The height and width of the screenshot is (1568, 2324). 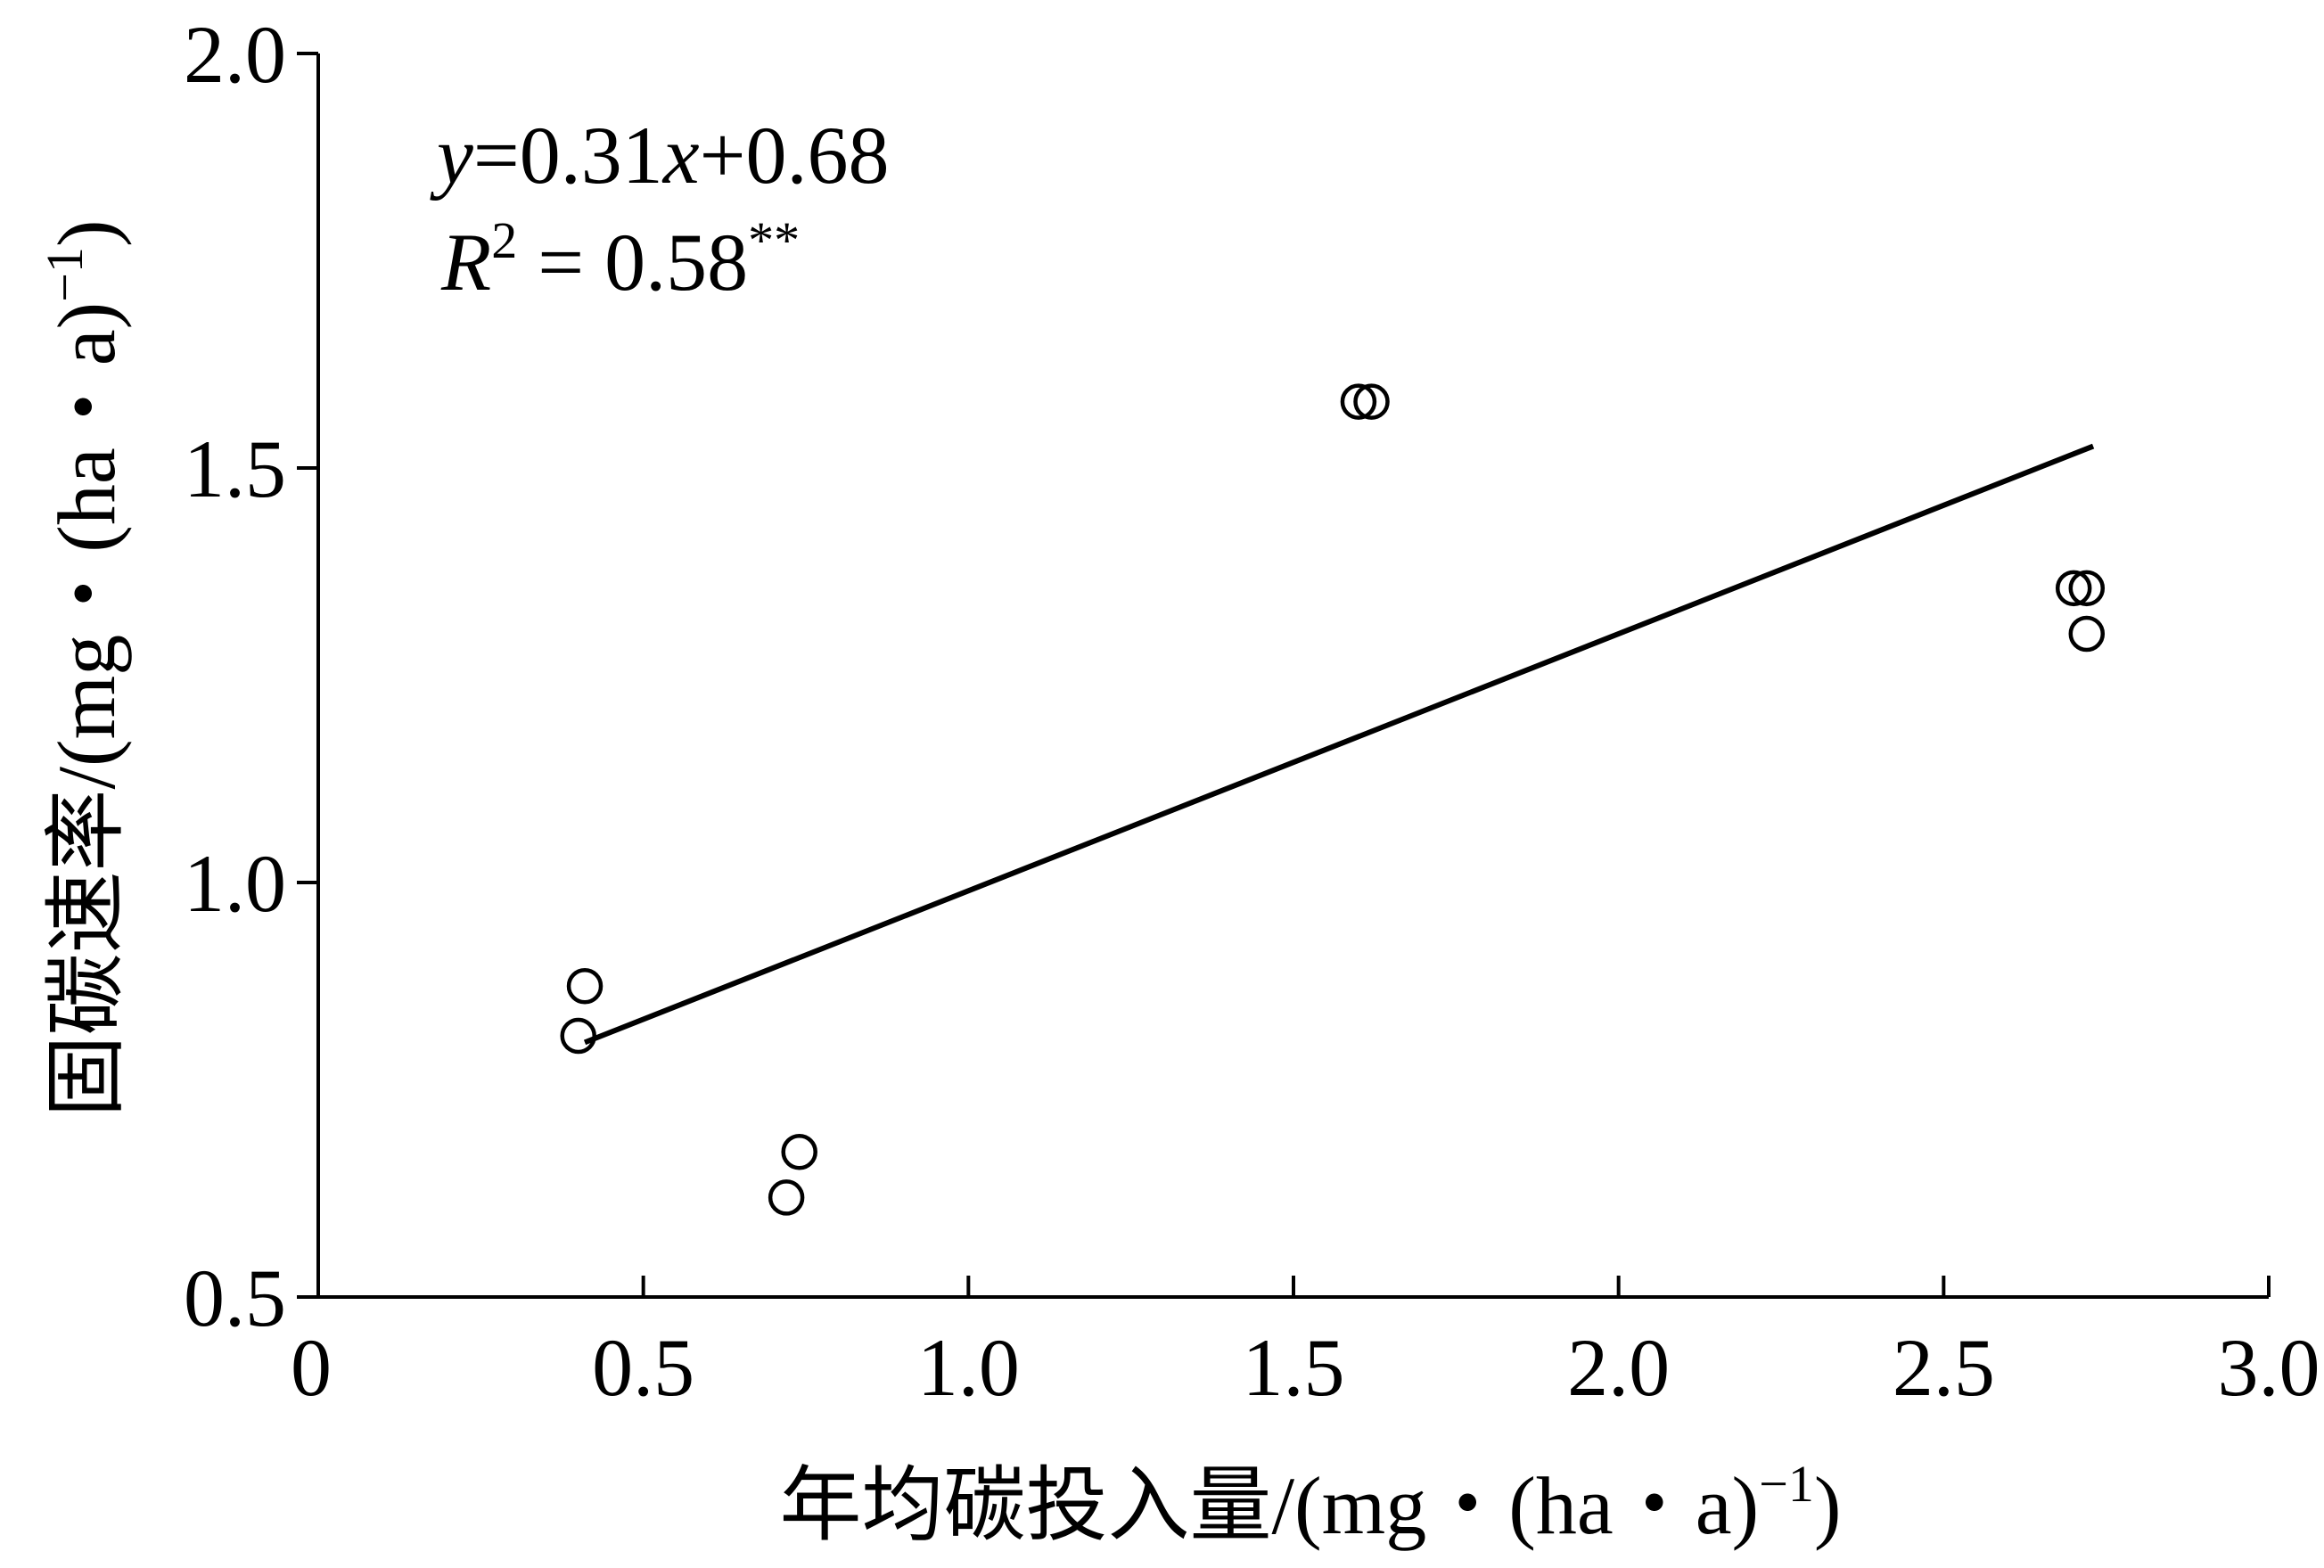 What do you see at coordinates (235, 469) in the screenshot?
I see `y-tick-label: 1.5` at bounding box center [235, 469].